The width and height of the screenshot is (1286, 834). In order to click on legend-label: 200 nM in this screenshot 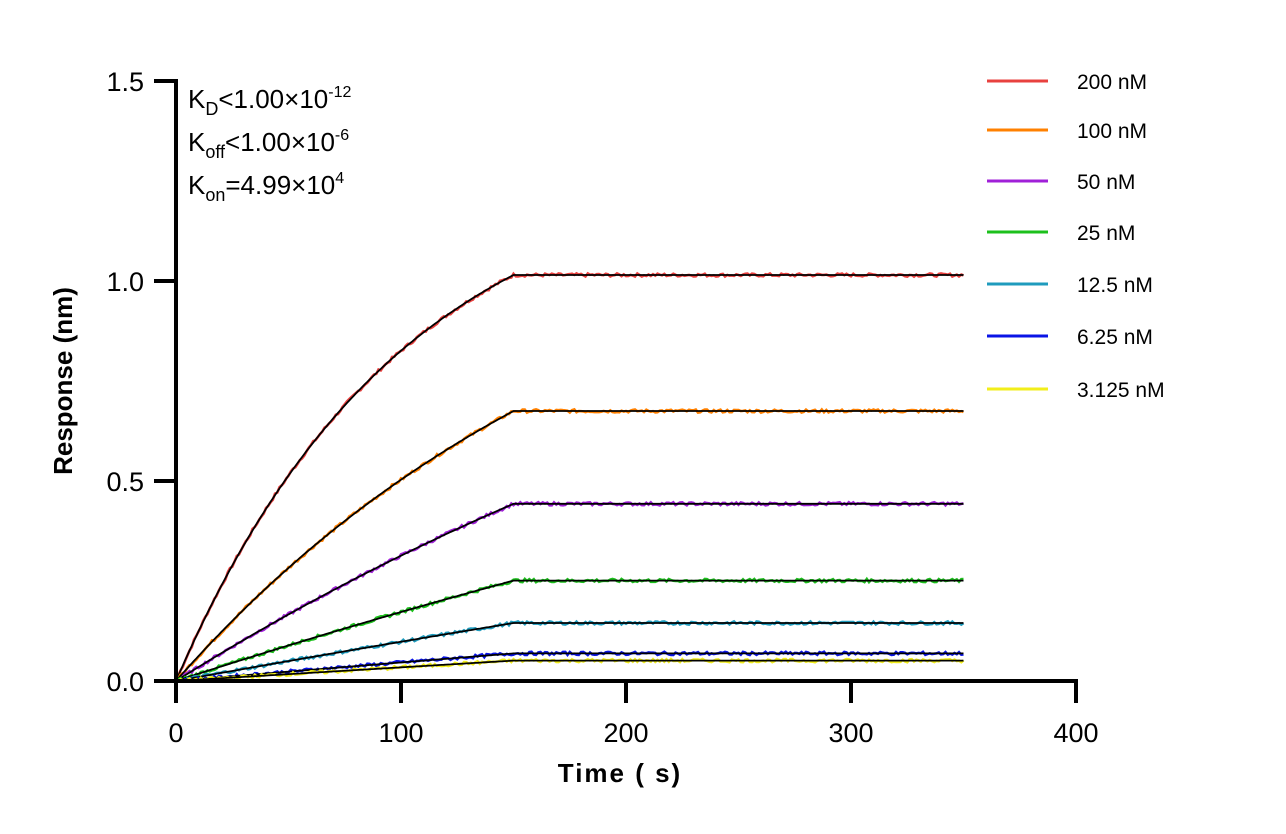, I will do `click(1112, 82)`.